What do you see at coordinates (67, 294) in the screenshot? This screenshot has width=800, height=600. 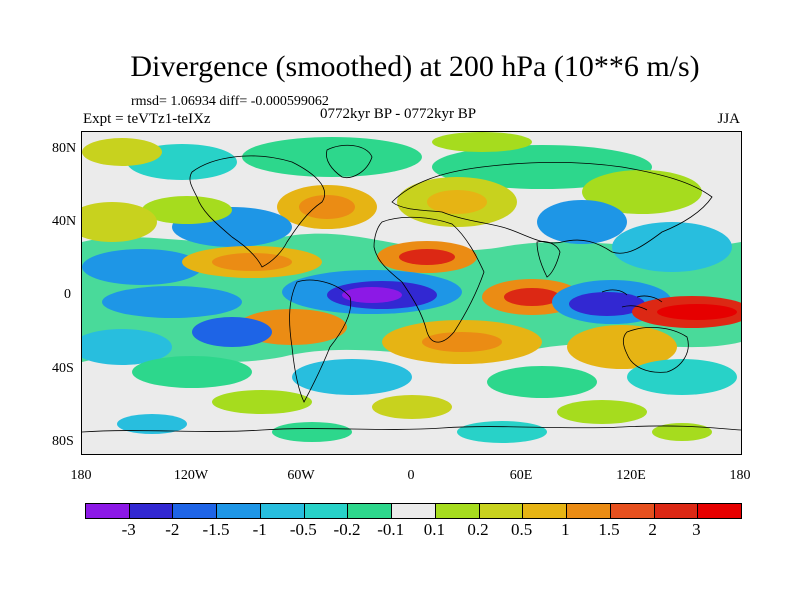 I see `y-tick-label: 0` at bounding box center [67, 294].